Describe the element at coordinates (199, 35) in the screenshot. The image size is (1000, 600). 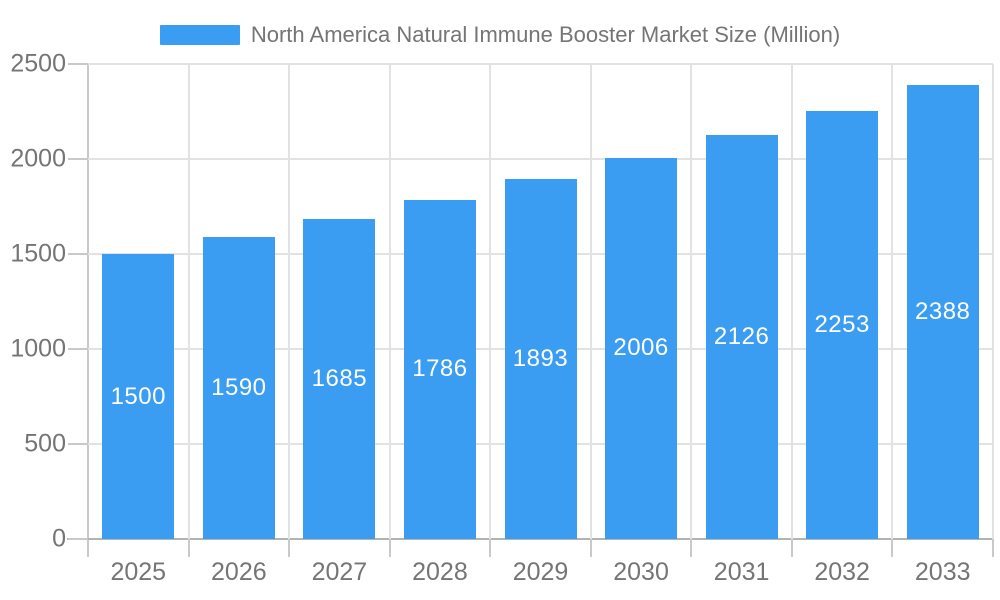
I see `legend-swatch-icon` at that location.